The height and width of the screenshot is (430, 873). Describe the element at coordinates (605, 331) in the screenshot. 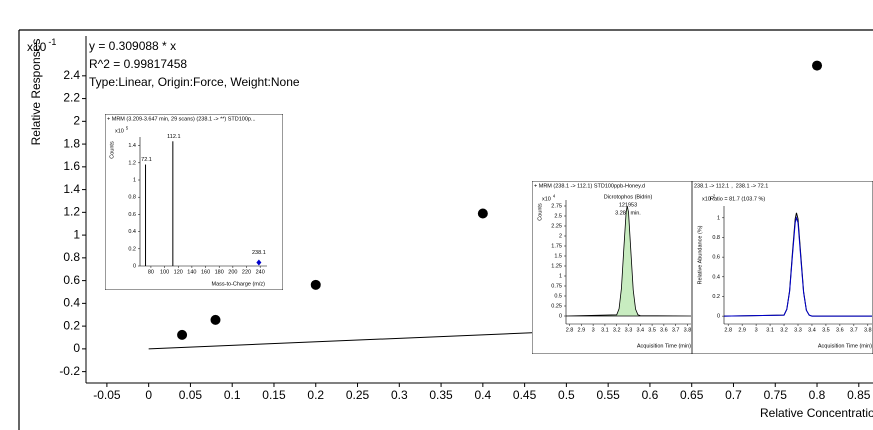

I see `x-tick-label: 3.1` at that location.